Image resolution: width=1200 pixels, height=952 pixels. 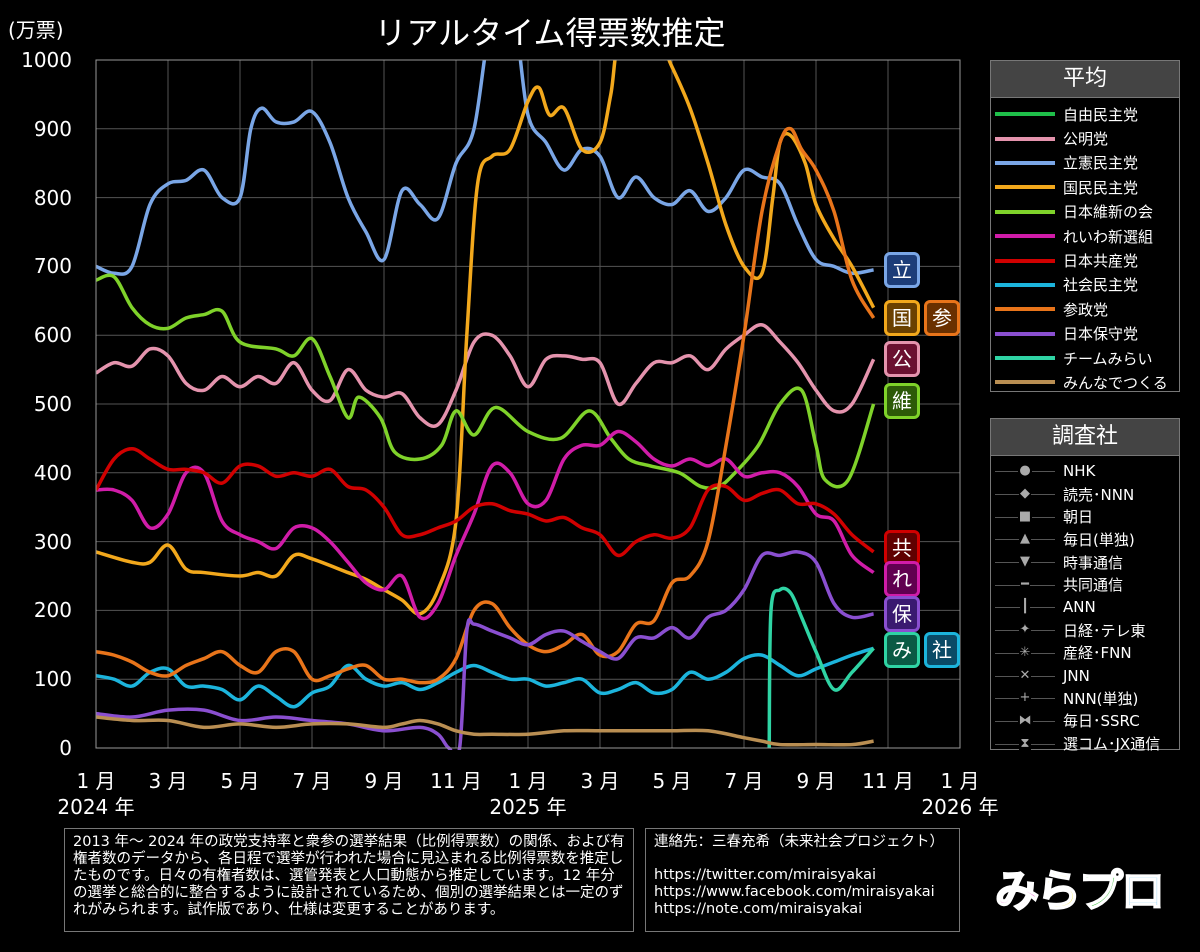 I want to click on legend-pollster-title: 調査社, so click(x=1085, y=437).